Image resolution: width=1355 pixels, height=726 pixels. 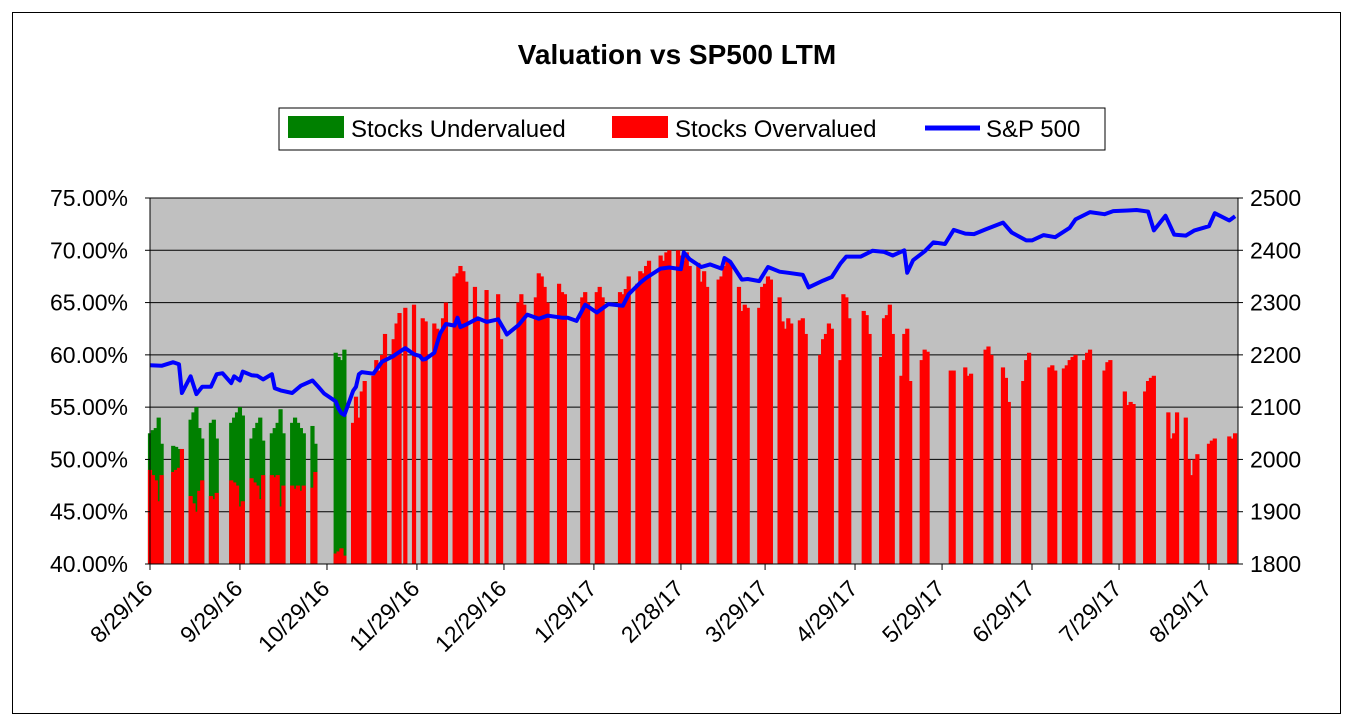 I want to click on x-tick-label: 7/29/17, so click(x=1090, y=611).